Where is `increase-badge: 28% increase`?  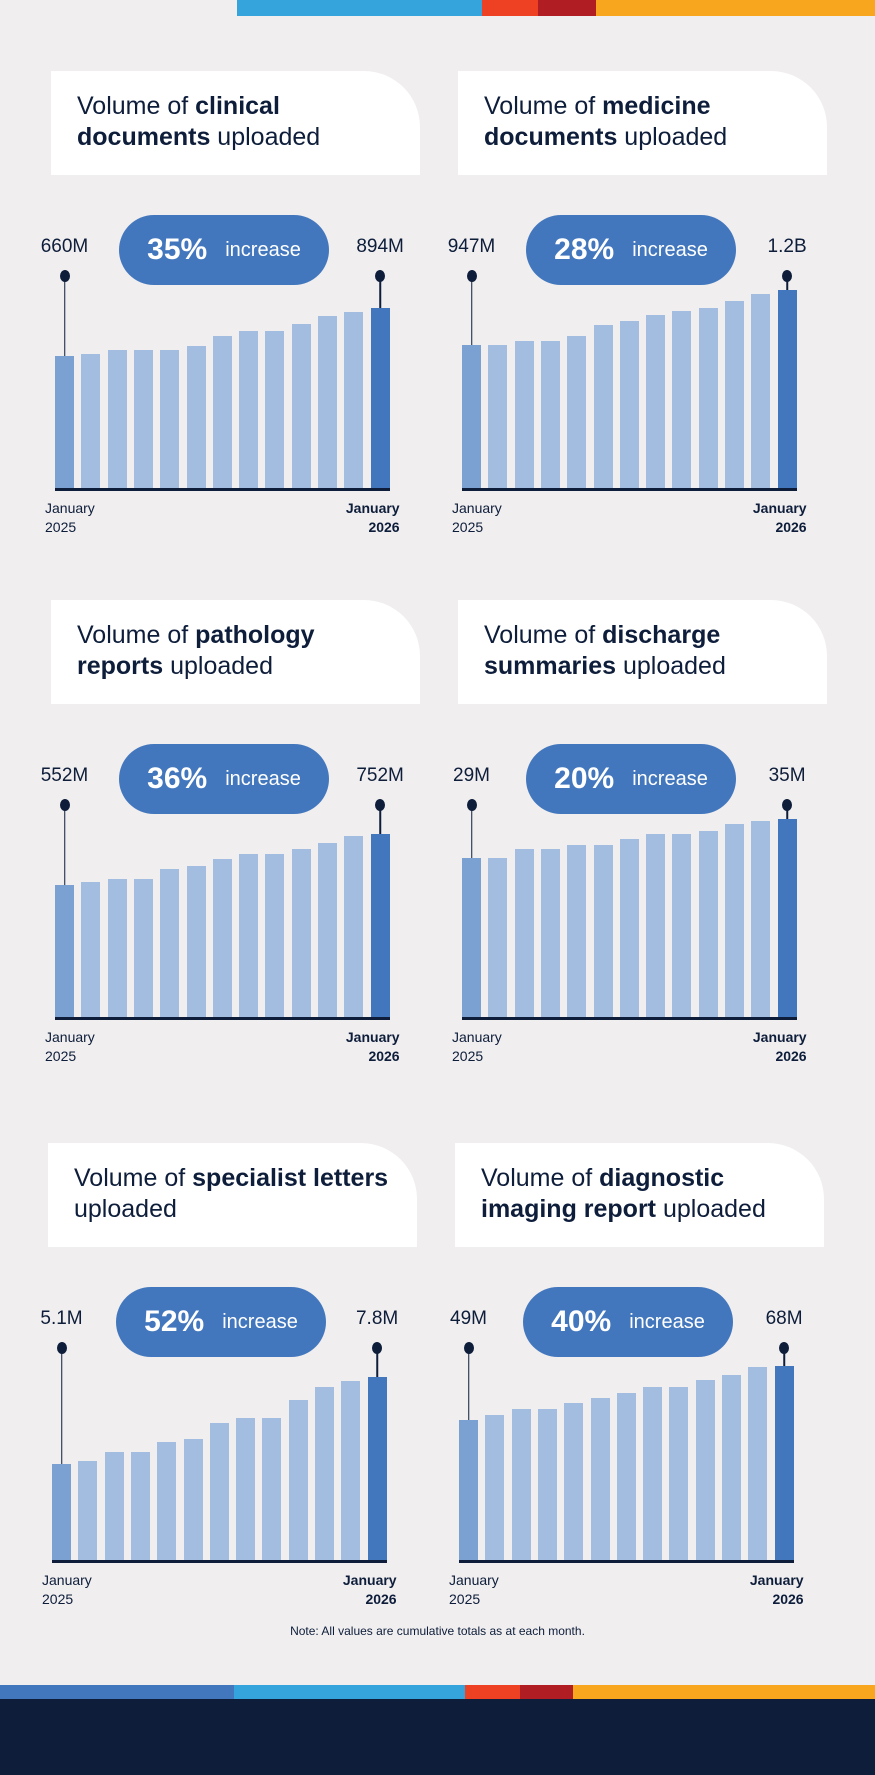
increase-badge: 28% increase is located at coordinates (631, 250).